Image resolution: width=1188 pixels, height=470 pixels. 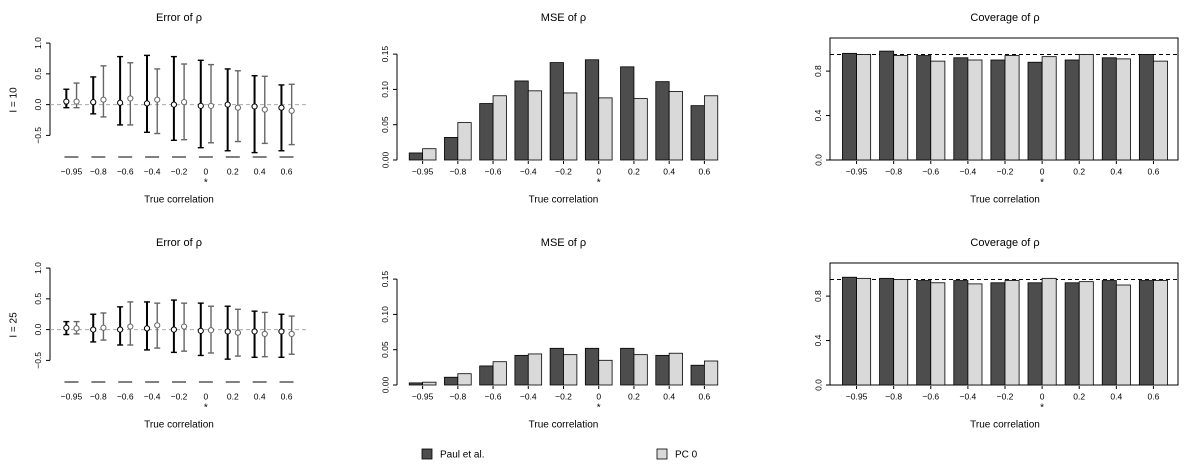 What do you see at coordinates (818, 115) in the screenshot?
I see `y-tick-label: 0.4` at bounding box center [818, 115].